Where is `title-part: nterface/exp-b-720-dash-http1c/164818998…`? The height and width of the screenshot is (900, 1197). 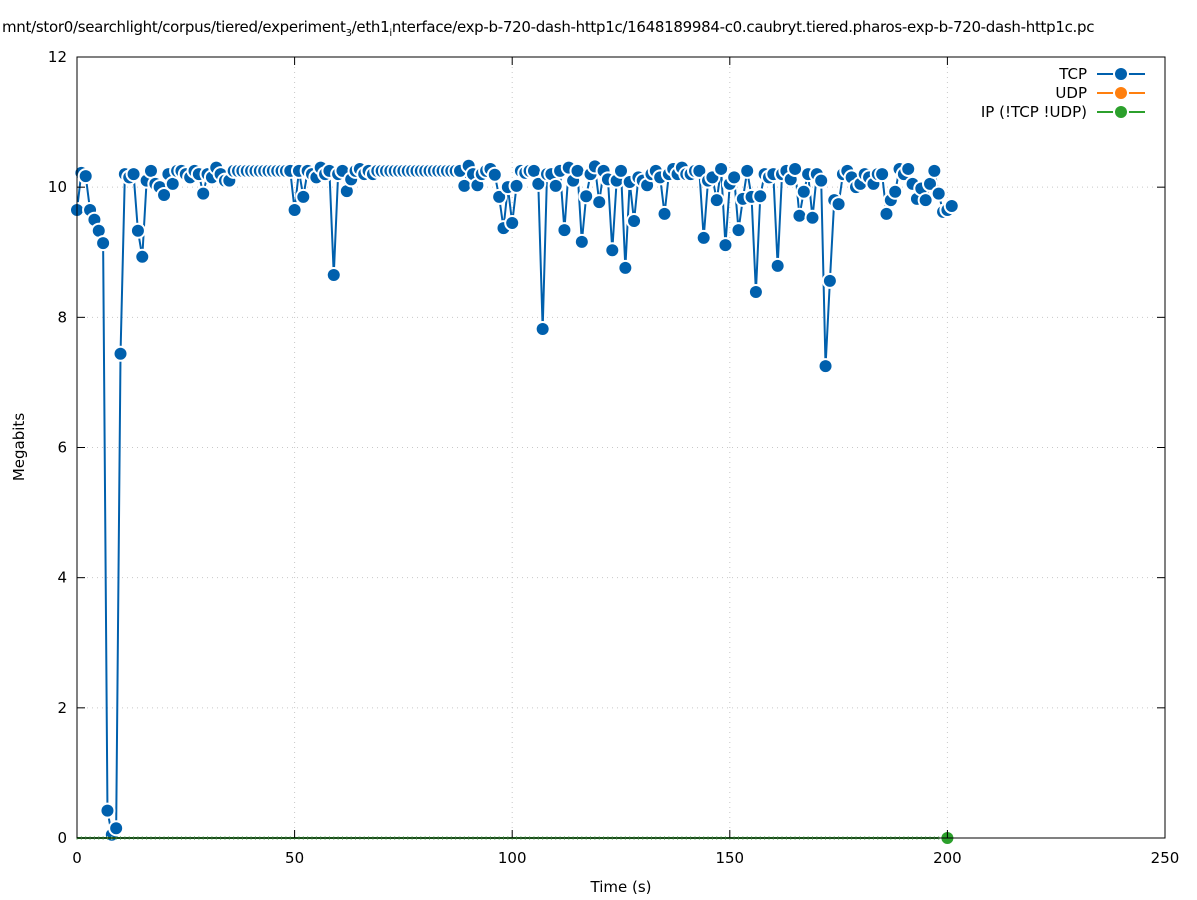 title-part: nterface/exp-b-720-dash-http1c/164818998… is located at coordinates (743, 27).